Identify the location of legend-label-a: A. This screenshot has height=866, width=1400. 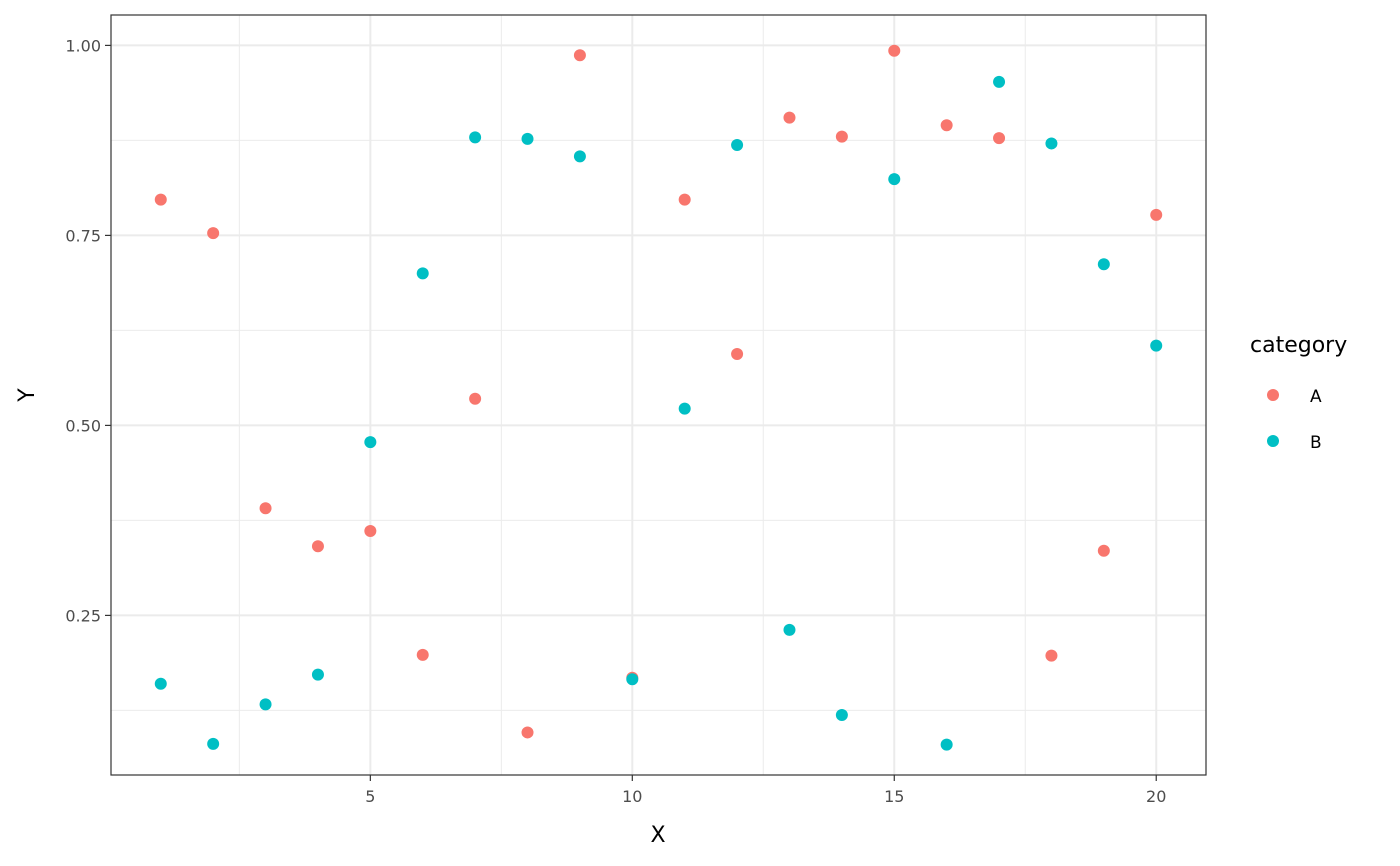
(1316, 397).